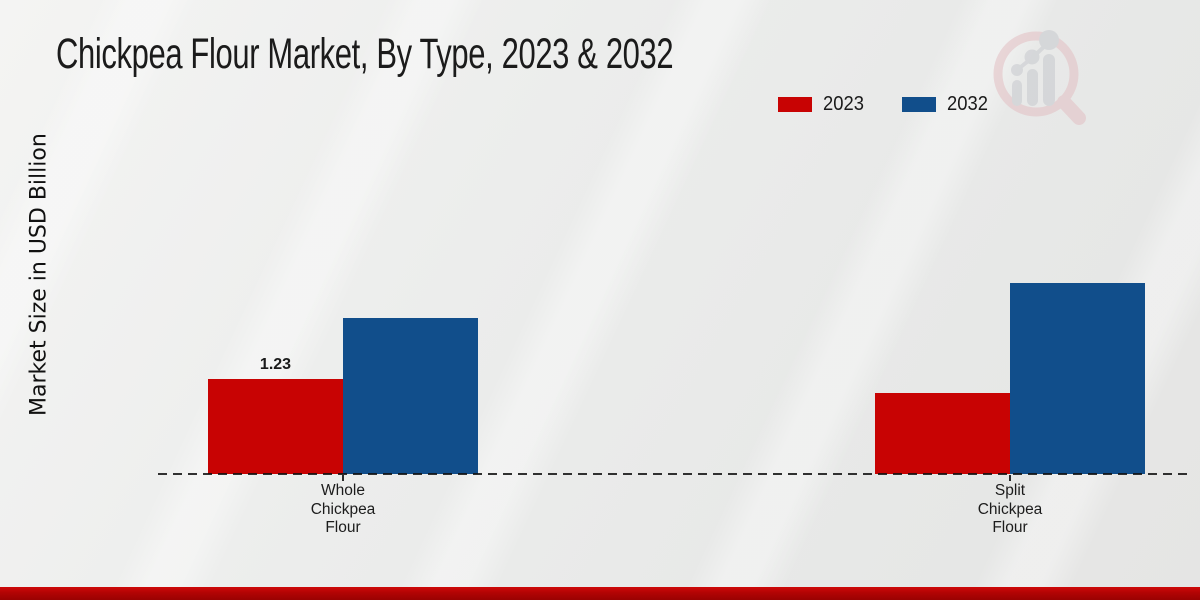  What do you see at coordinates (795, 104) in the screenshot?
I see `legend-swatch-2023` at bounding box center [795, 104].